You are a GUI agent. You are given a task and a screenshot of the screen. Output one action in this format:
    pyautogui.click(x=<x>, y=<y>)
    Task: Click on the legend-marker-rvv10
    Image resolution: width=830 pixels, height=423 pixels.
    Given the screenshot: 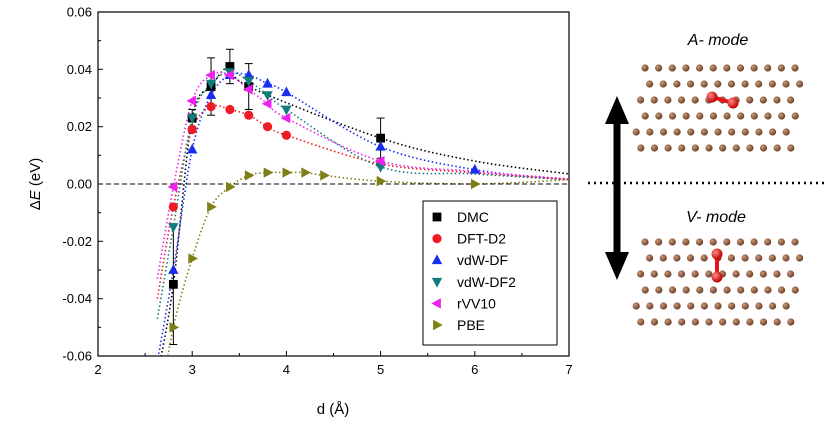 What is the action you would take?
    pyautogui.click(x=436, y=303)
    